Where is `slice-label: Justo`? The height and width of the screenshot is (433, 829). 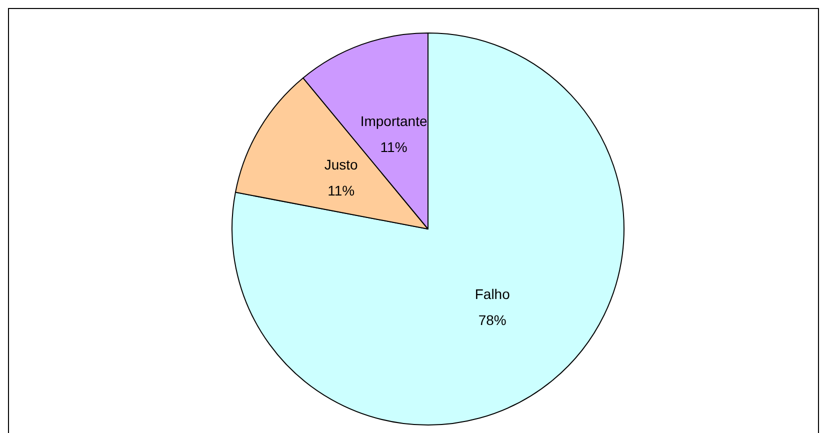
slice-label: Justo is located at coordinates (341, 164).